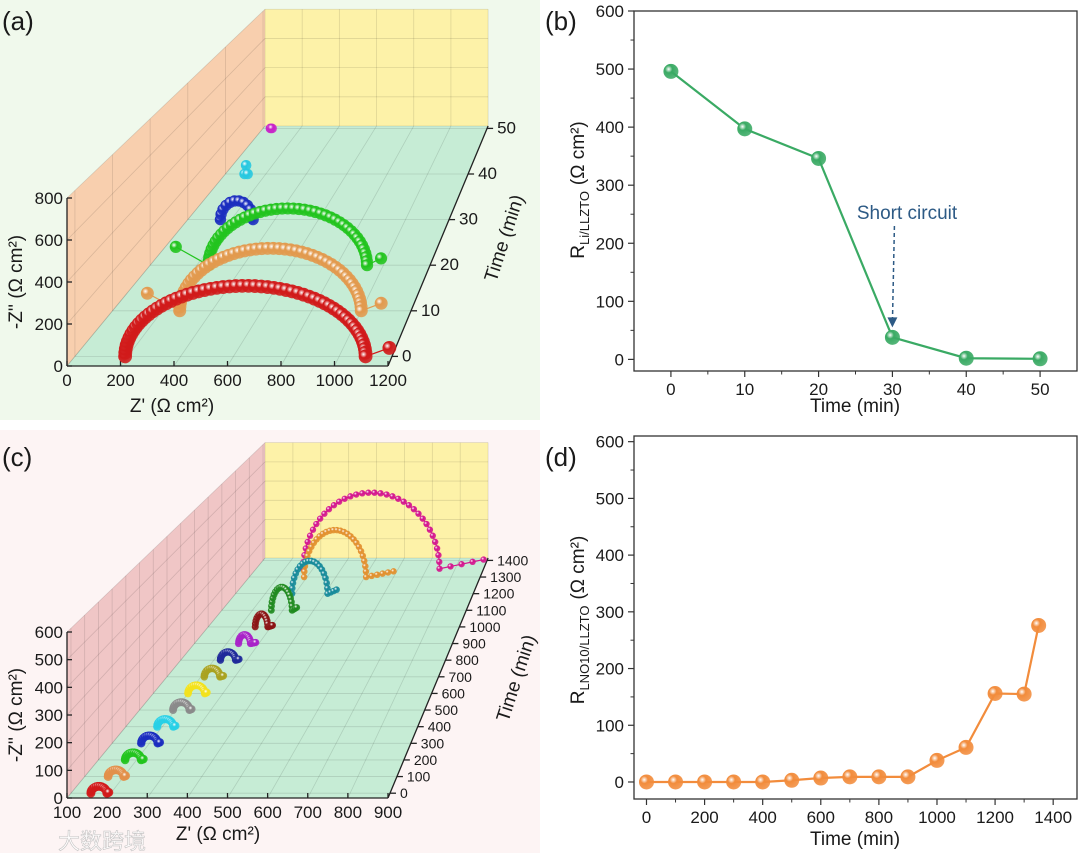 The height and width of the screenshot is (853, 1080). What do you see at coordinates (229, 656) in the screenshot?
I see `series-800min` at bounding box center [229, 656].